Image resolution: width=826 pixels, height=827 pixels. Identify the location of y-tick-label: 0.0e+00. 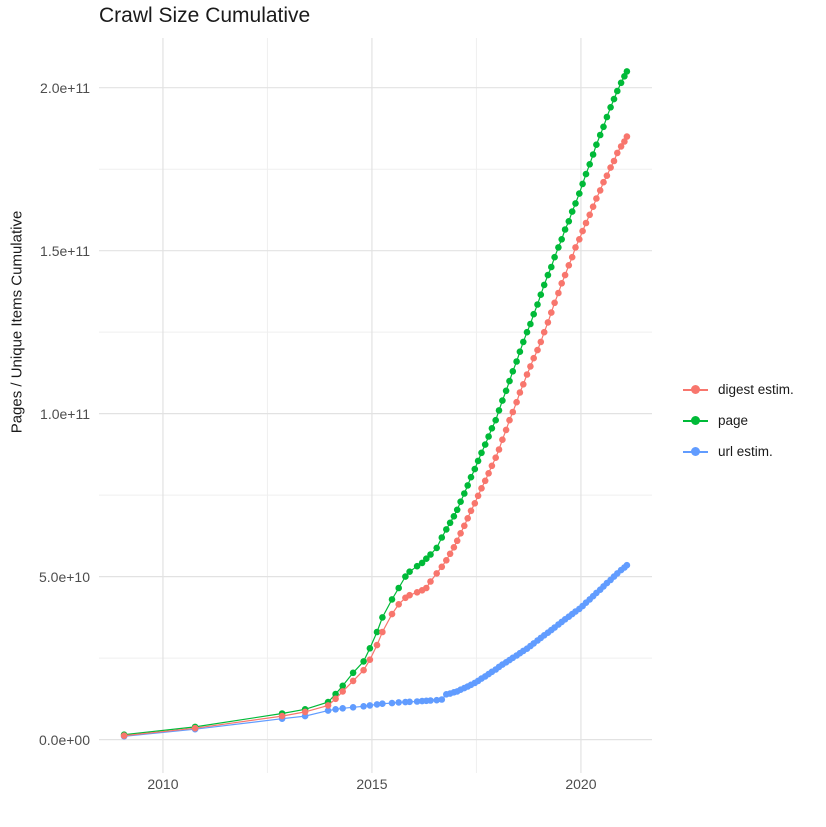
(64, 739).